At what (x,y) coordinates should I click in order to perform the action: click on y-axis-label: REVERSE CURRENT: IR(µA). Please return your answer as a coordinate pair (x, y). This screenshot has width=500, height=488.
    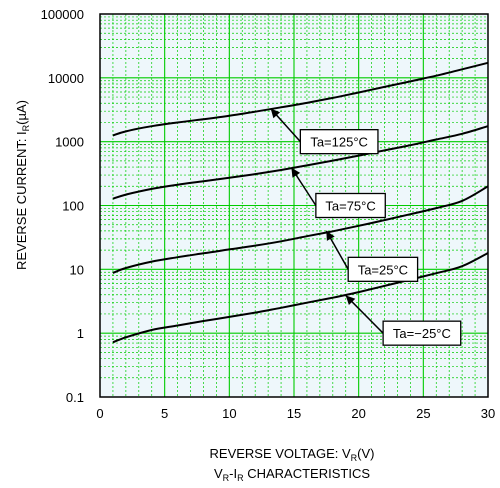
    Looking at the image, I should click on (22, 185).